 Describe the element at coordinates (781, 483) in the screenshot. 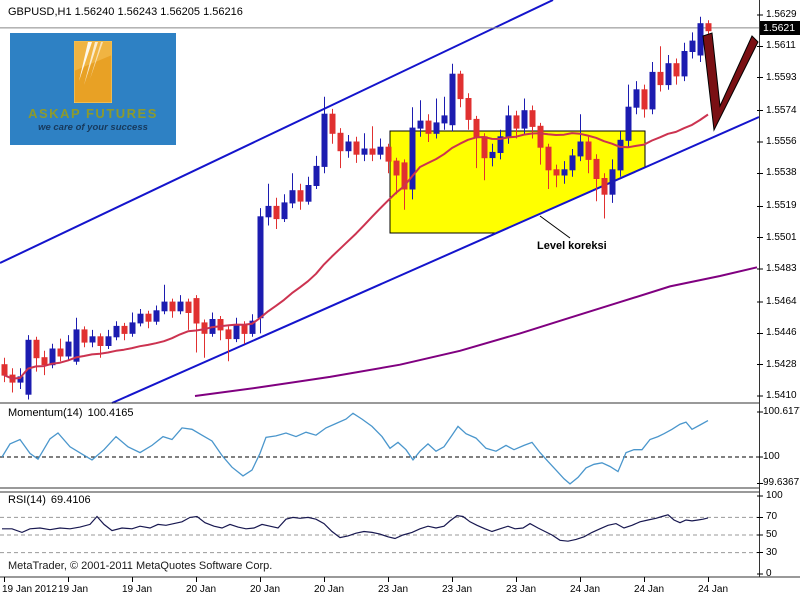

I see `momentum-tick-label: 99.6367` at that location.